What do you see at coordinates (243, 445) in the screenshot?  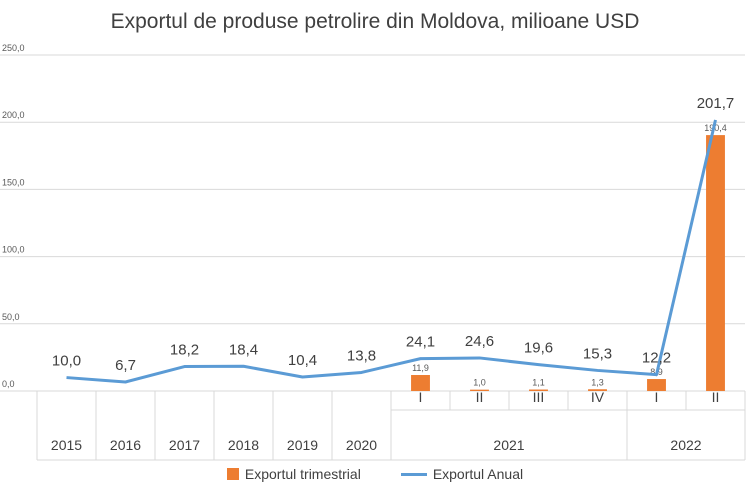 I see `x-tick-label: 2018` at bounding box center [243, 445].